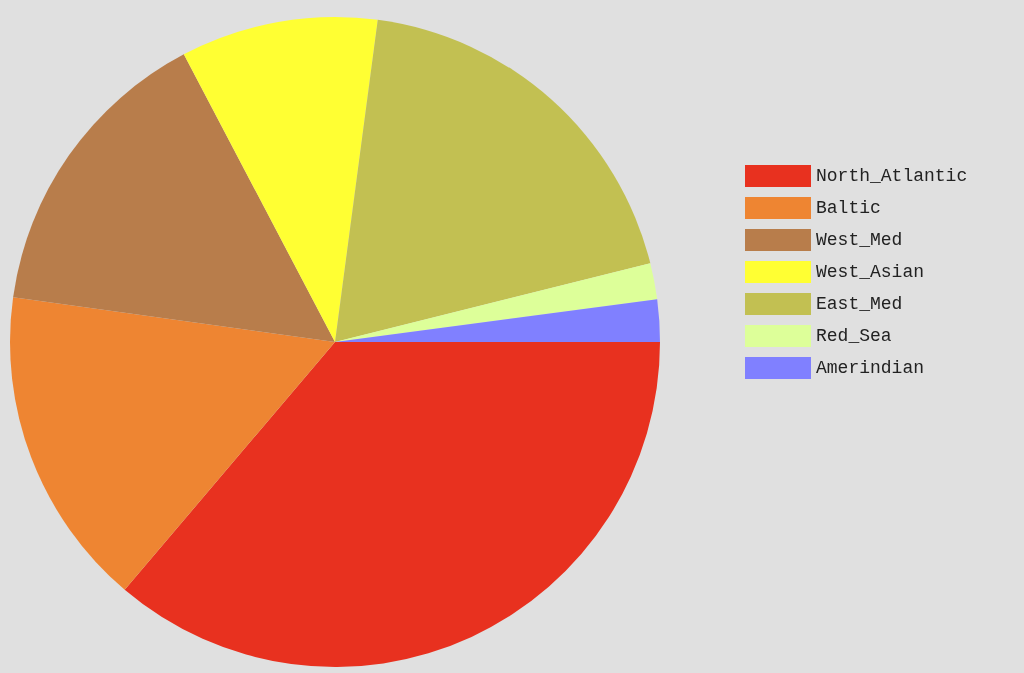 The height and width of the screenshot is (673, 1024). What do you see at coordinates (859, 240) in the screenshot?
I see `legend-label: West_Med` at bounding box center [859, 240].